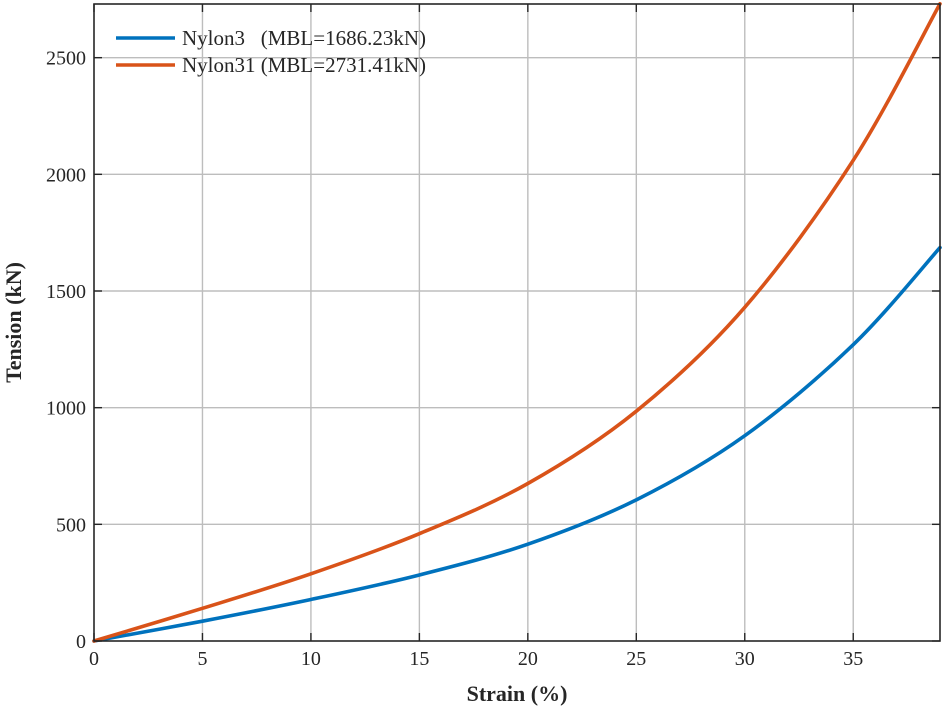  Describe the element at coordinates (517, 693) in the screenshot. I see `x-axis-title: Strain (%)` at that location.